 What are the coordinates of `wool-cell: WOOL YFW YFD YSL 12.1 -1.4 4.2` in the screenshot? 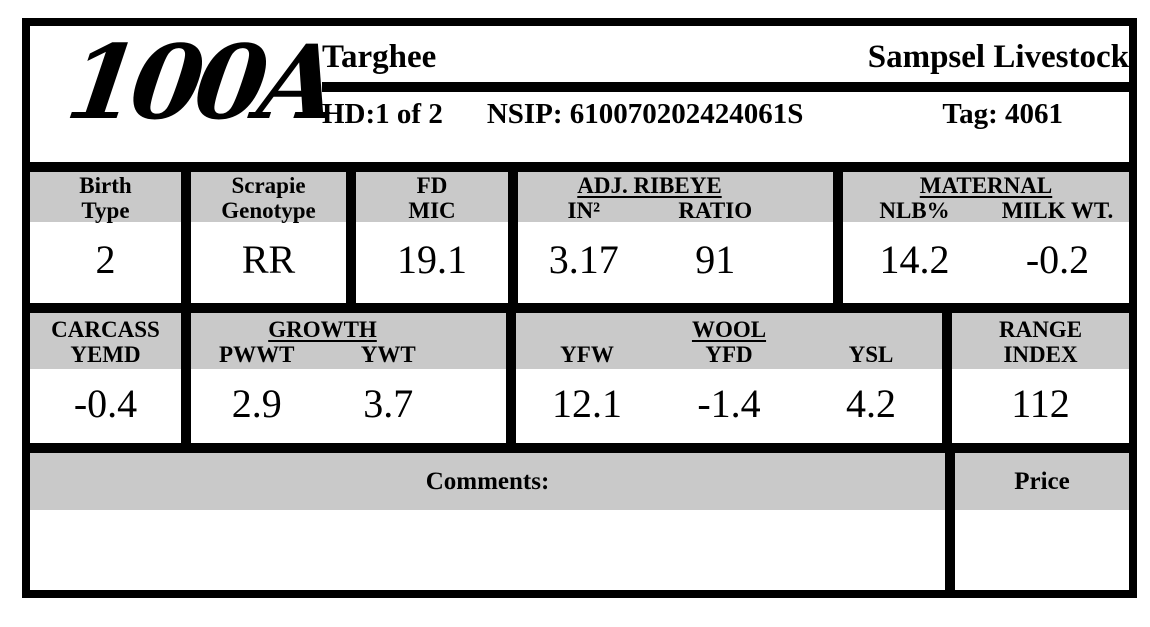 It's located at (729, 378).